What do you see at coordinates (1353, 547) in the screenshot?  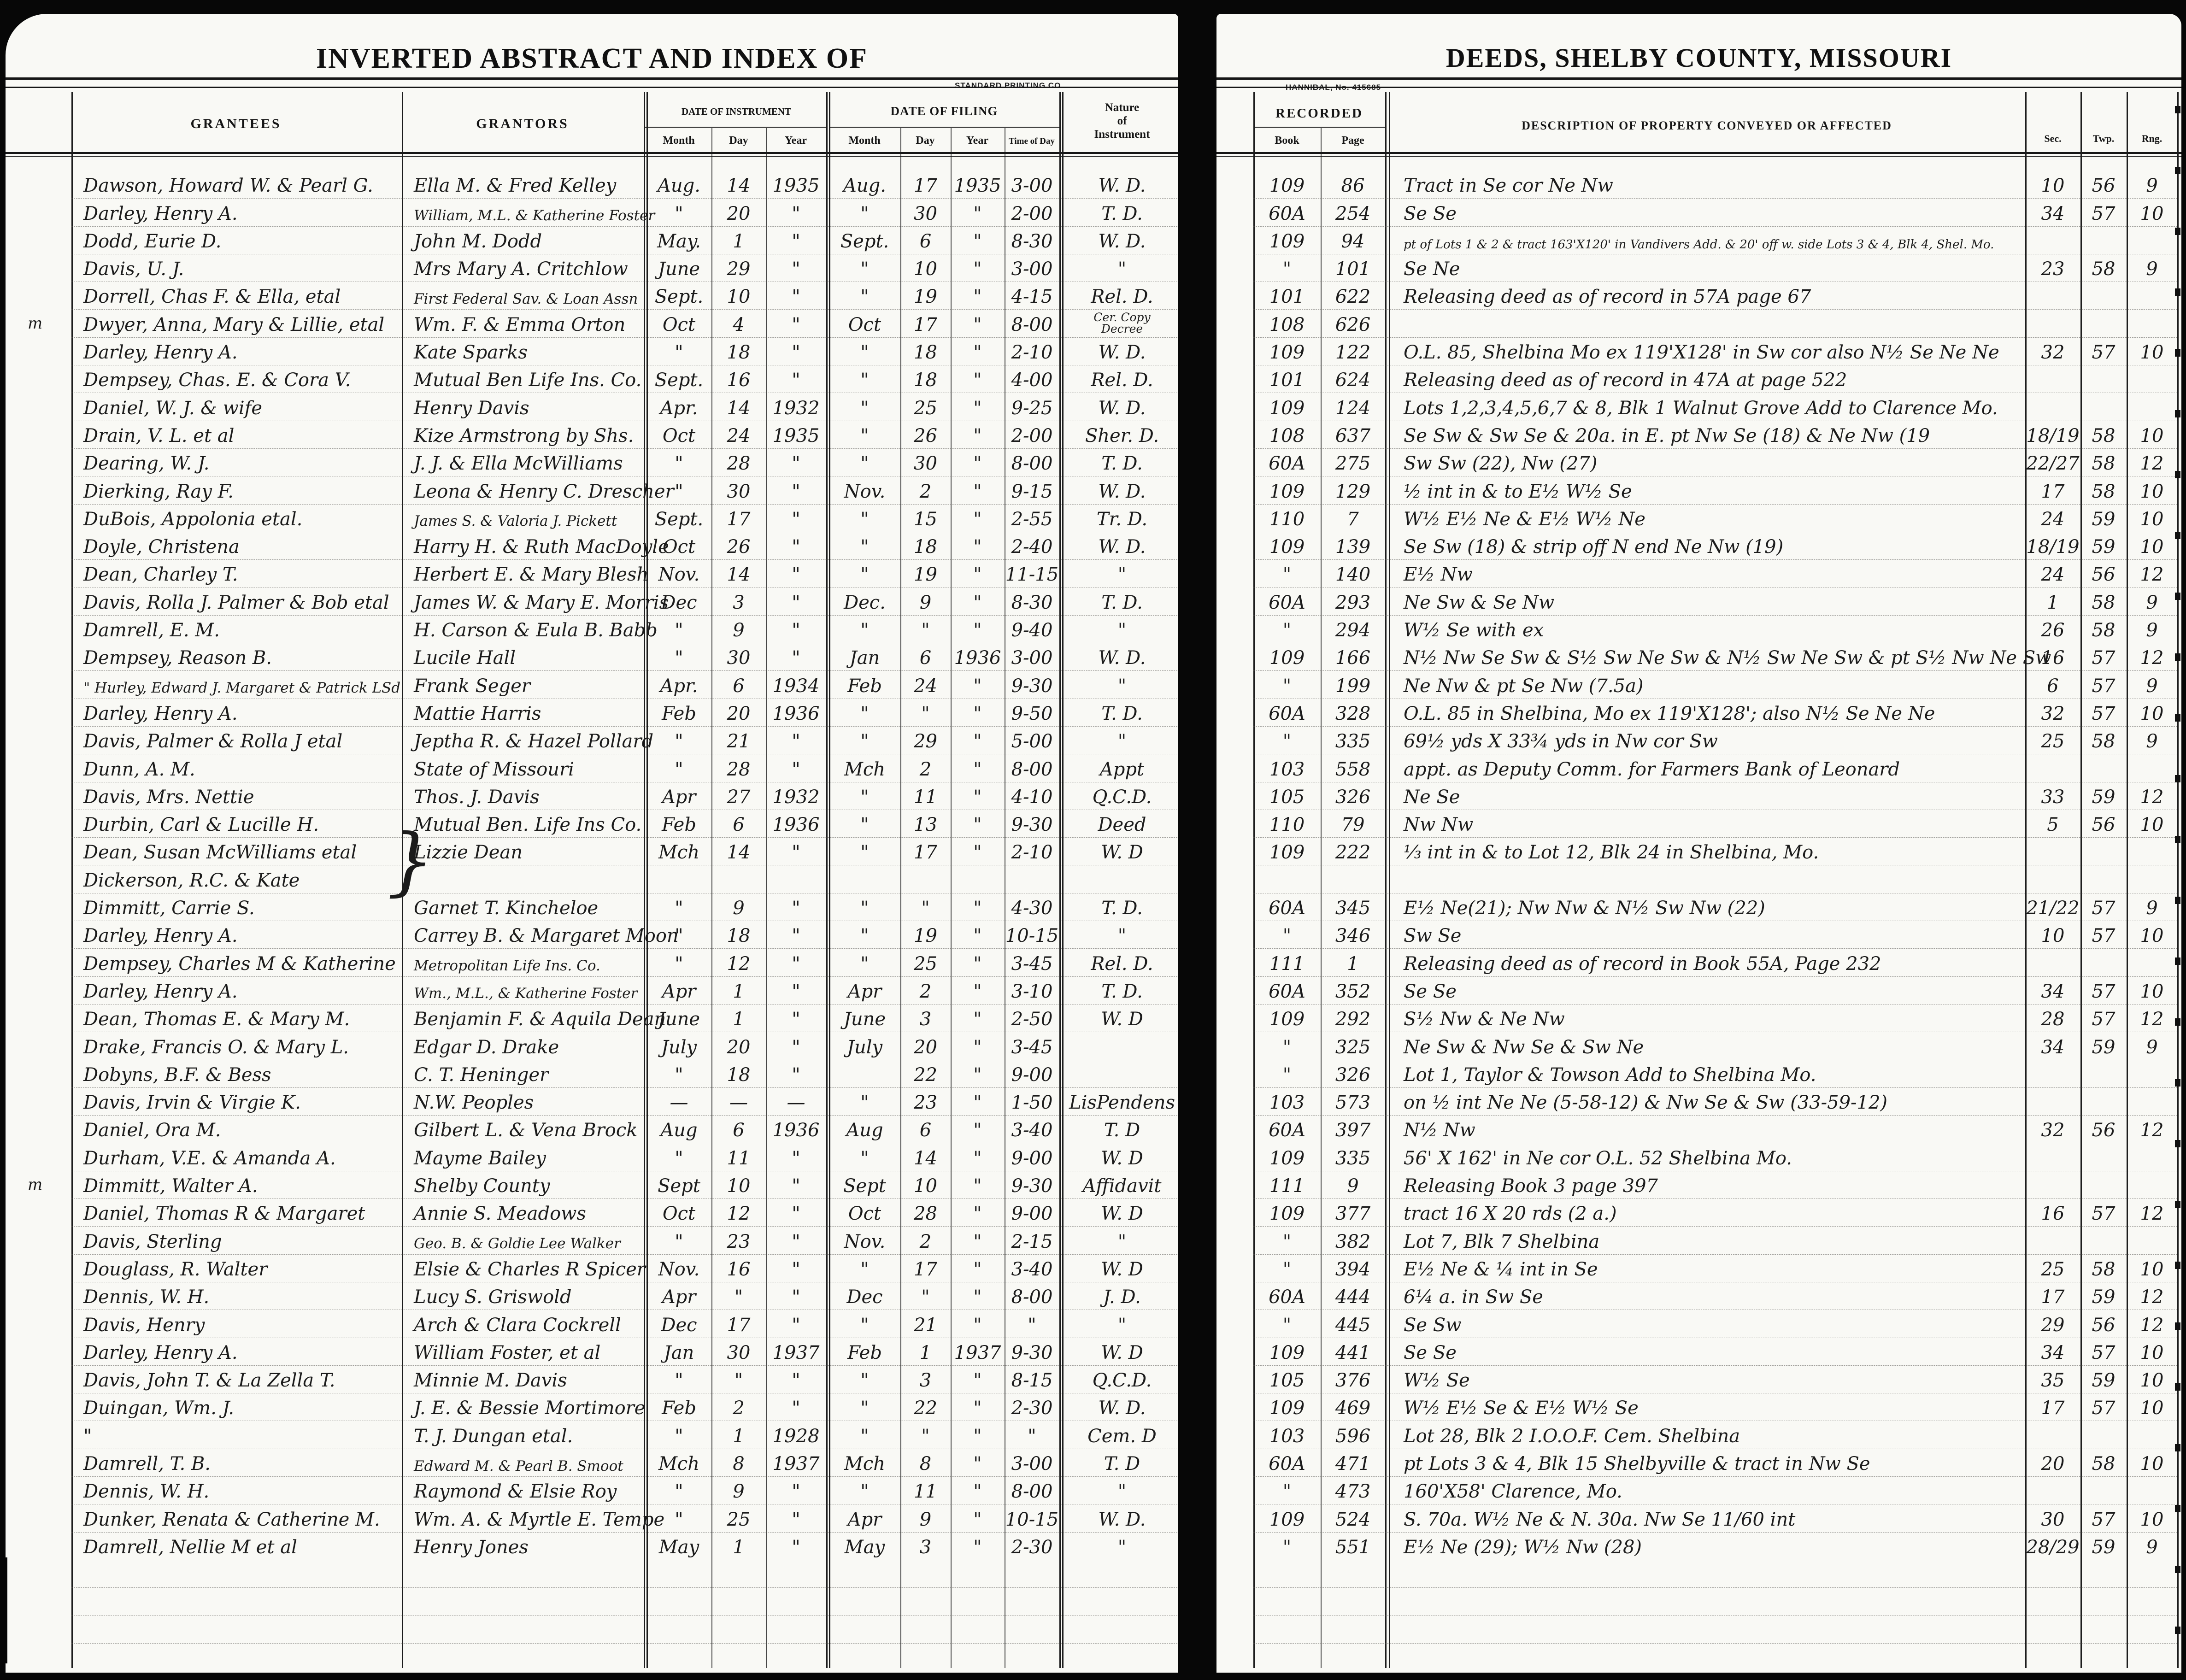 I see `cell-pg: 139` at bounding box center [1353, 547].